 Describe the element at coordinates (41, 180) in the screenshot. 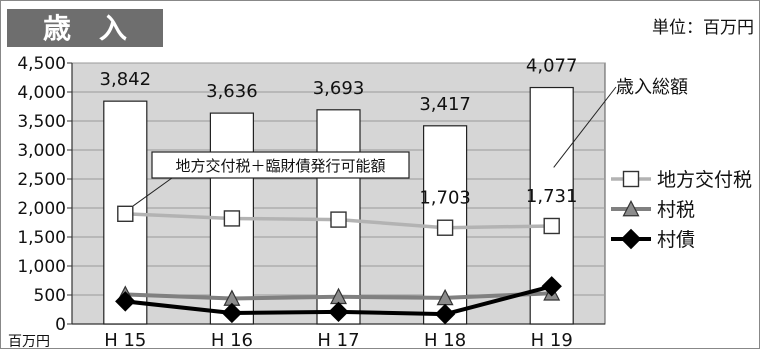

I see `y-tick-label: 2,500` at that location.